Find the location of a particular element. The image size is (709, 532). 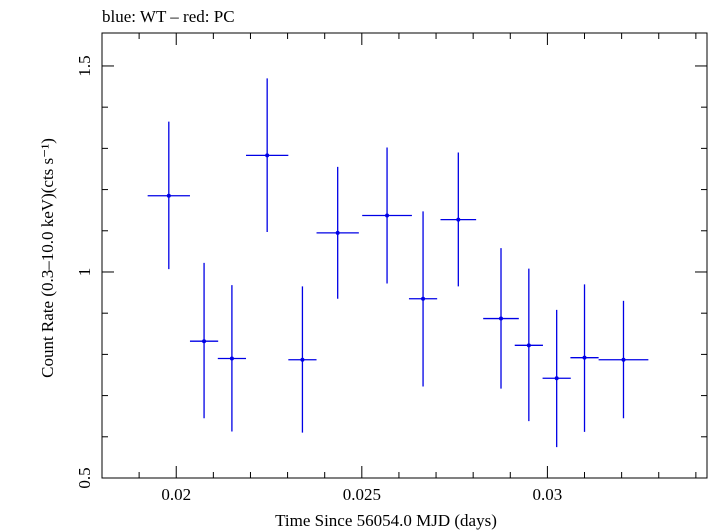

y-tick-label: 1 is located at coordinates (84, 272).